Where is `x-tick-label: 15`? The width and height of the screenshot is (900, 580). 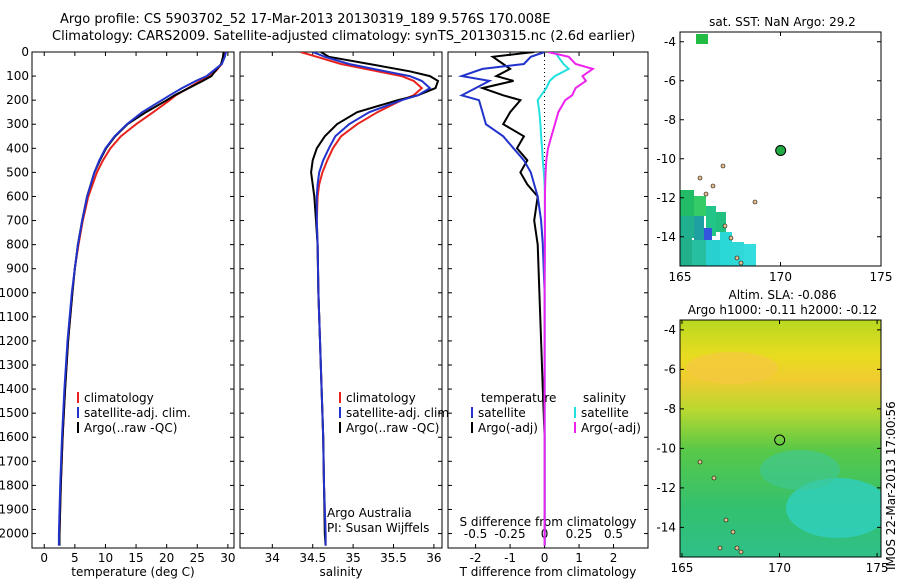 x-tick-label: 15 is located at coordinates (135, 558).